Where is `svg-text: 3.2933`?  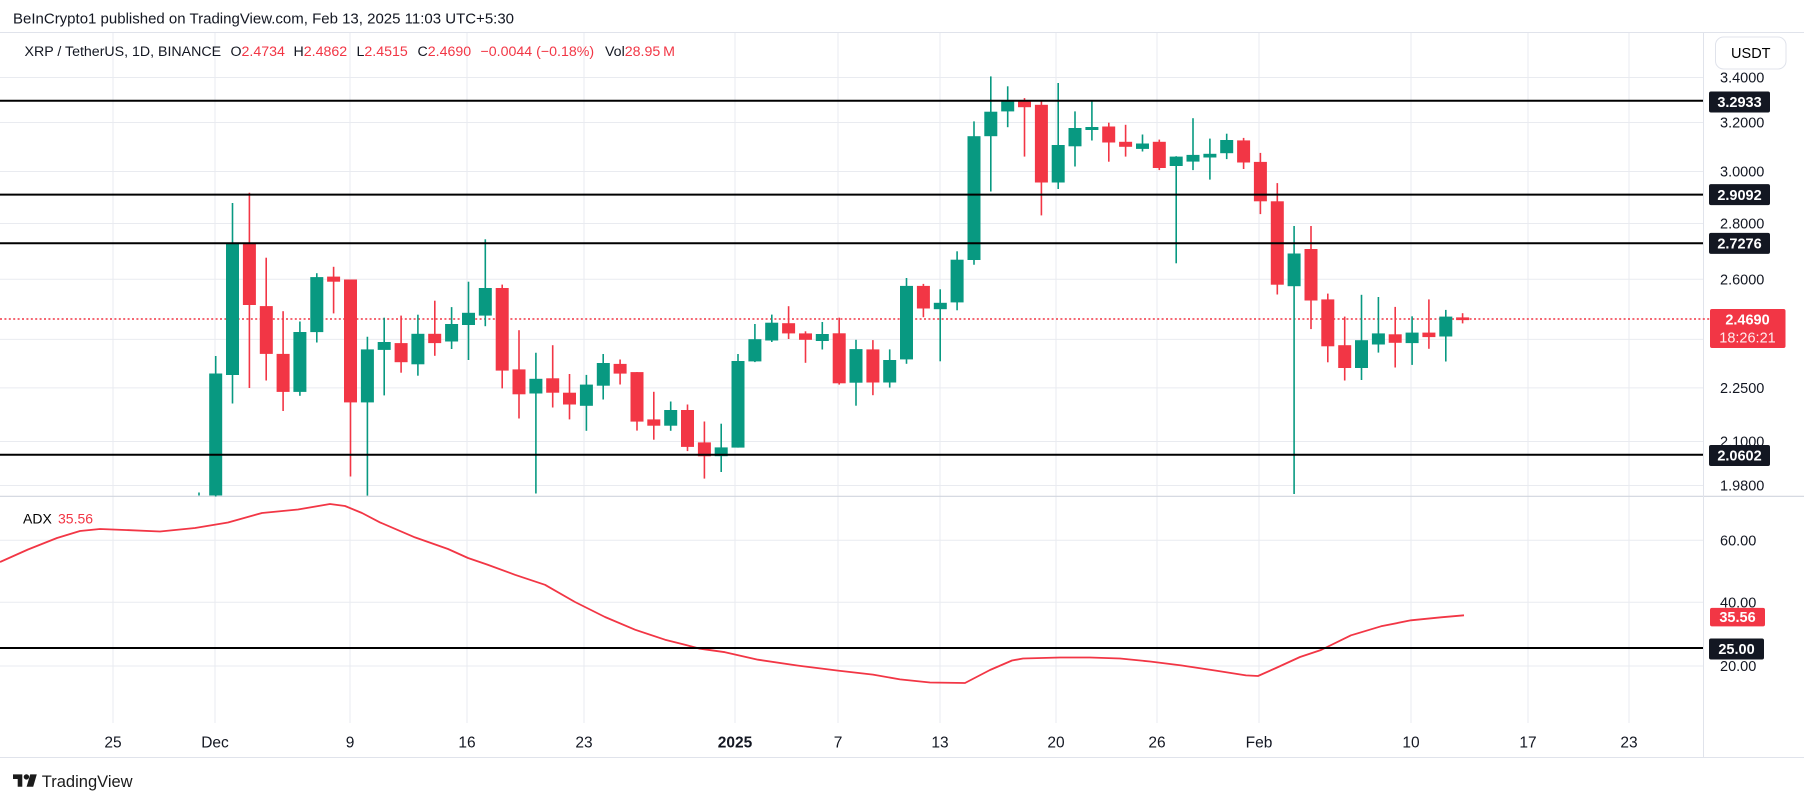
svg-text: 3.2933 is located at coordinates (1739, 103).